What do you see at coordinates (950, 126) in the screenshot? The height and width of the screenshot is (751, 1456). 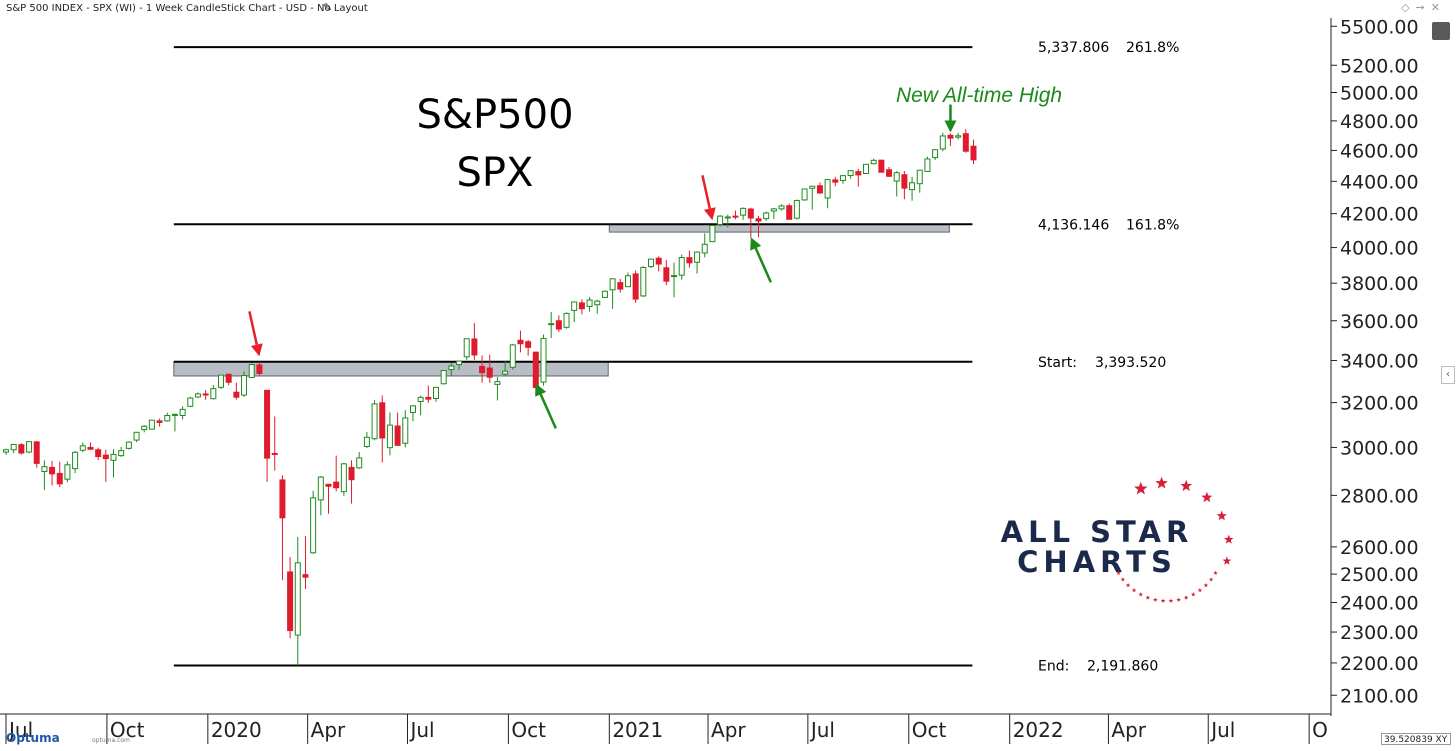 I see `arrow-head` at bounding box center [950, 126].